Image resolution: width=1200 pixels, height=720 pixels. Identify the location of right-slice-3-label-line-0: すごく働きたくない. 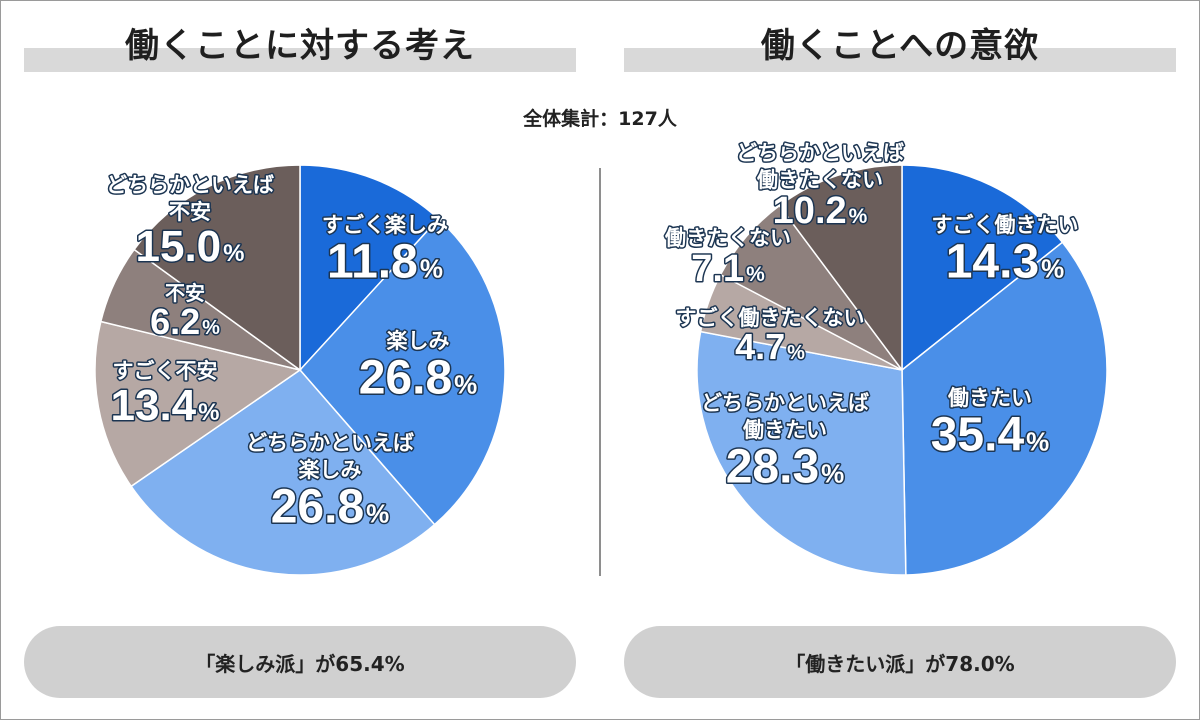
(770, 318).